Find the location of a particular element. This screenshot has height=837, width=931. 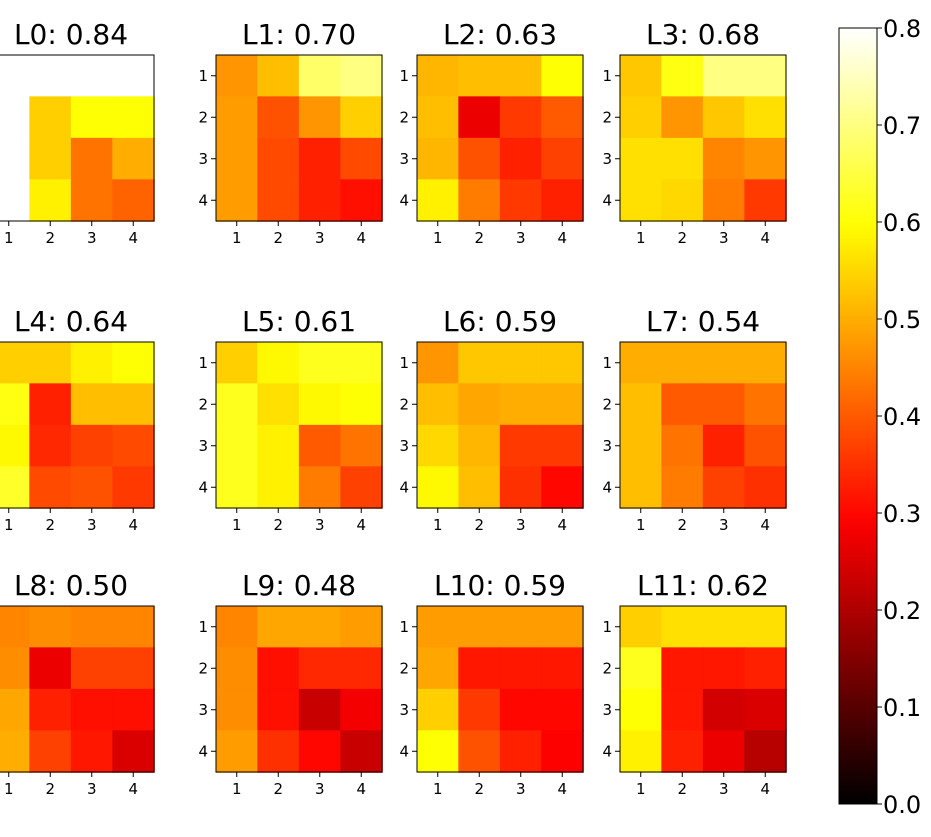

panel-title: L0: 0.84 is located at coordinates (71, 34).